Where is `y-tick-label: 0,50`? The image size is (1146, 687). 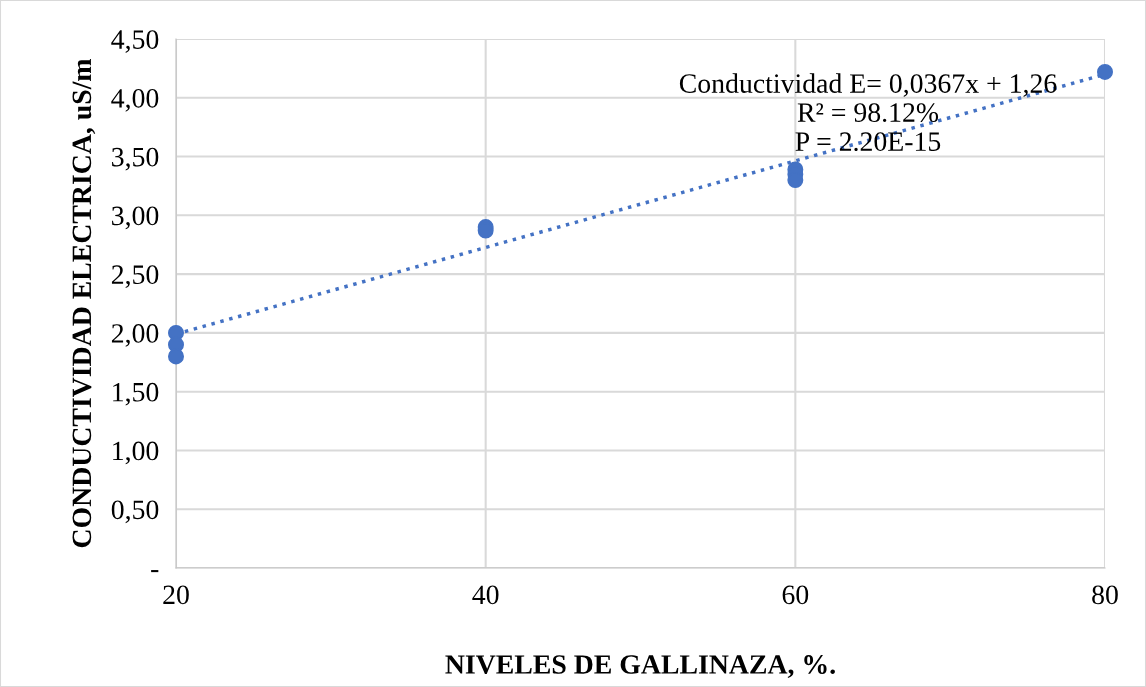
y-tick-label: 0,50 is located at coordinates (135, 512).